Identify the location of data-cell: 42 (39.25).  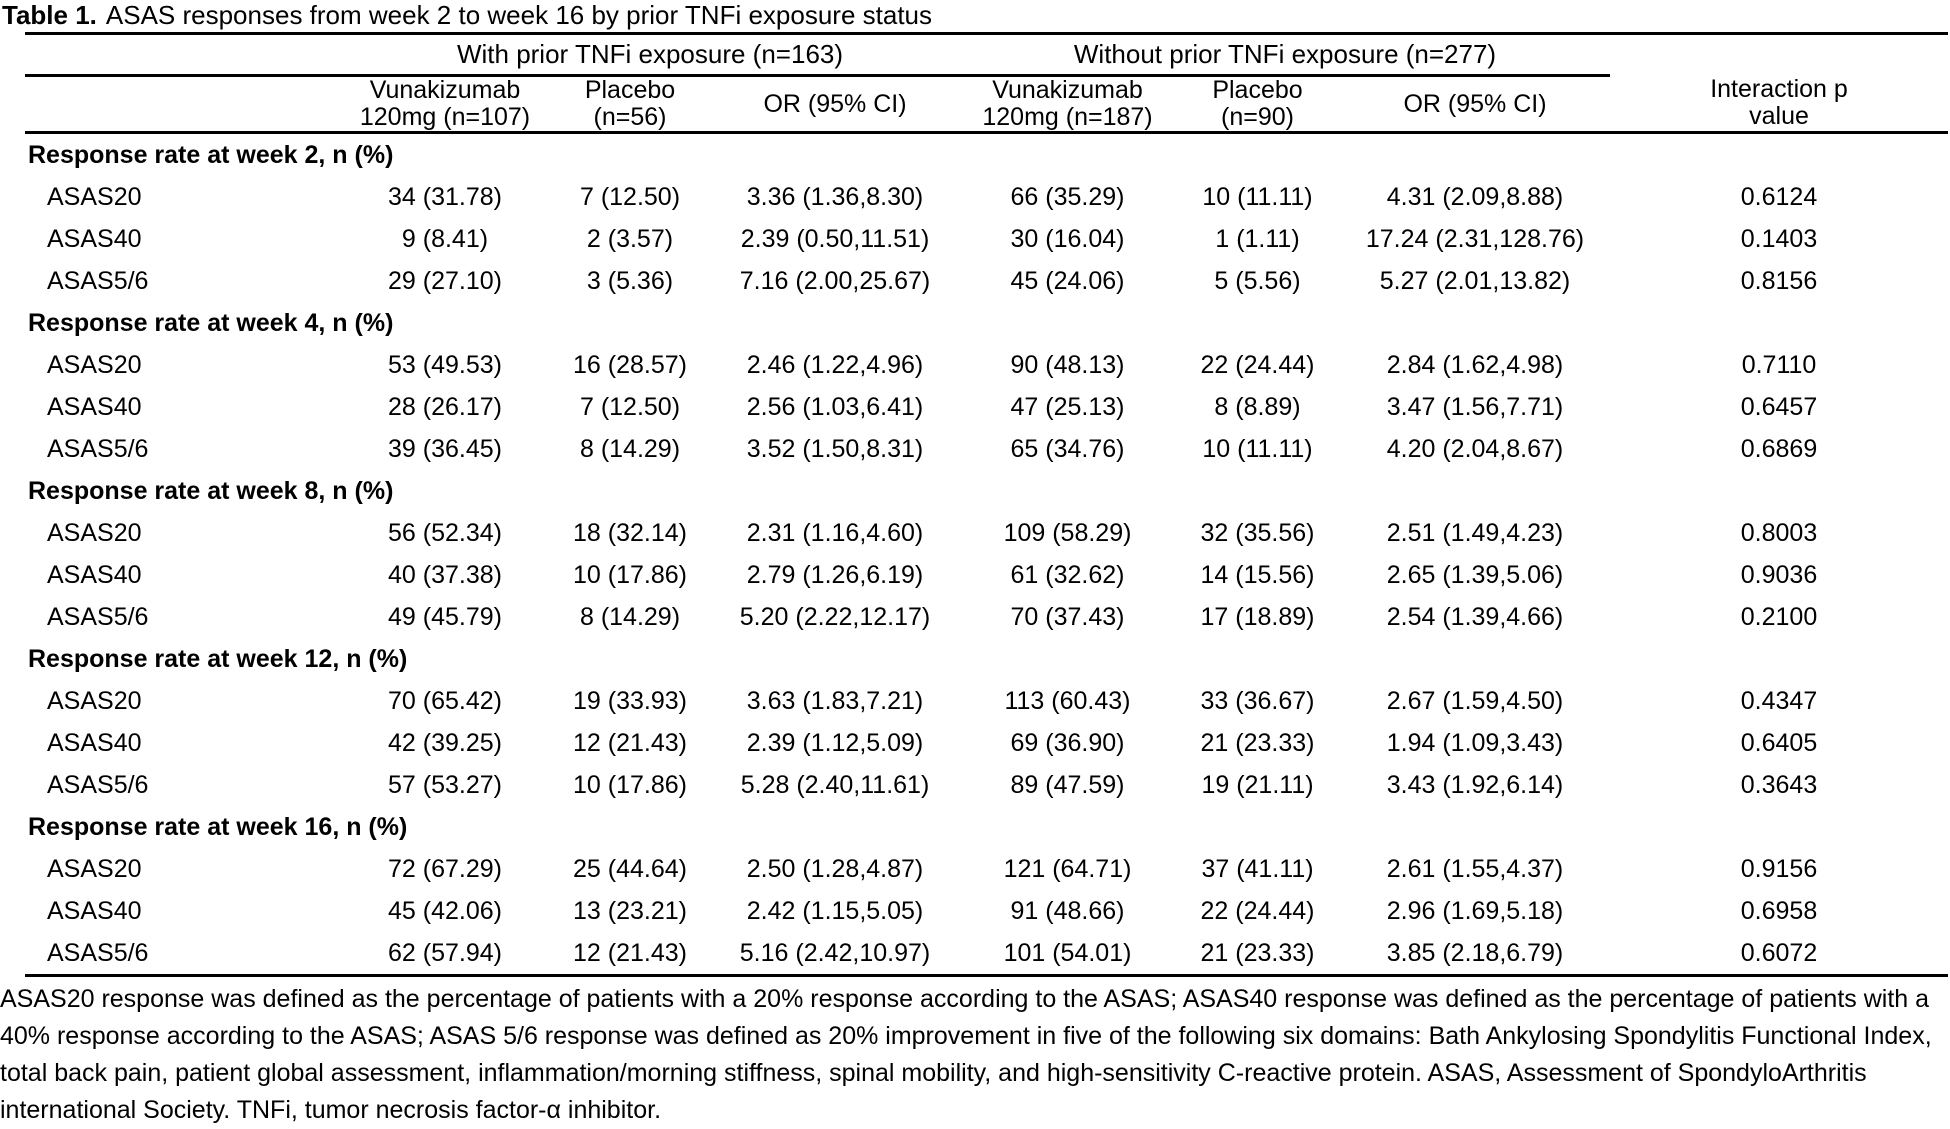
(445, 743).